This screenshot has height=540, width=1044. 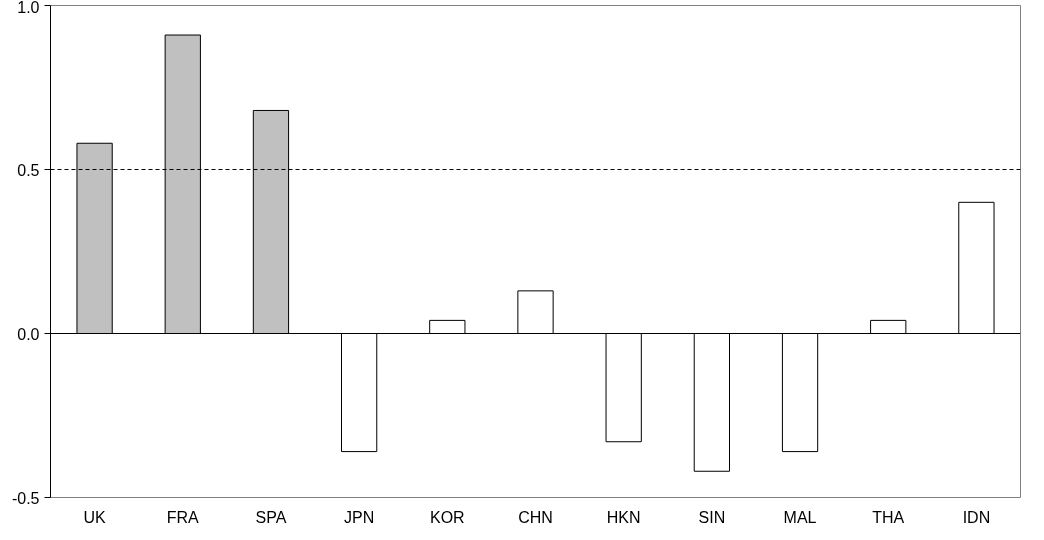 What do you see at coordinates (28, 334) in the screenshot?
I see `y-tick-label: 0.0` at bounding box center [28, 334].